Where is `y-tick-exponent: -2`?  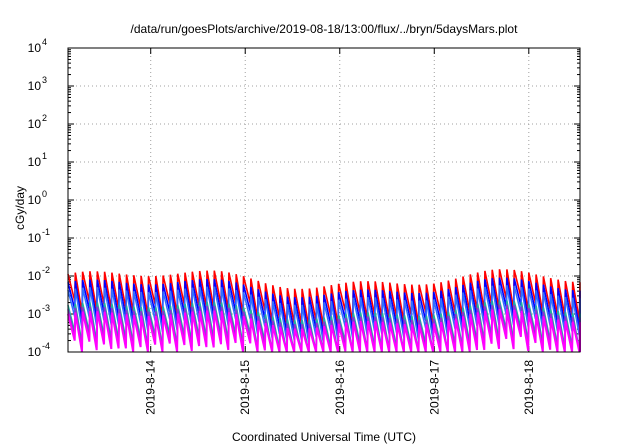
y-tick-exponent: -2 is located at coordinates (46, 270).